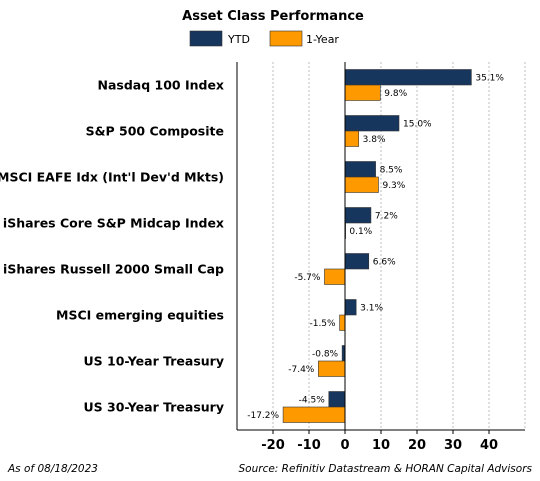 The width and height of the screenshot is (540, 481). I want to click on category-label: iShares Core S&P Midcap Index, so click(113, 223).